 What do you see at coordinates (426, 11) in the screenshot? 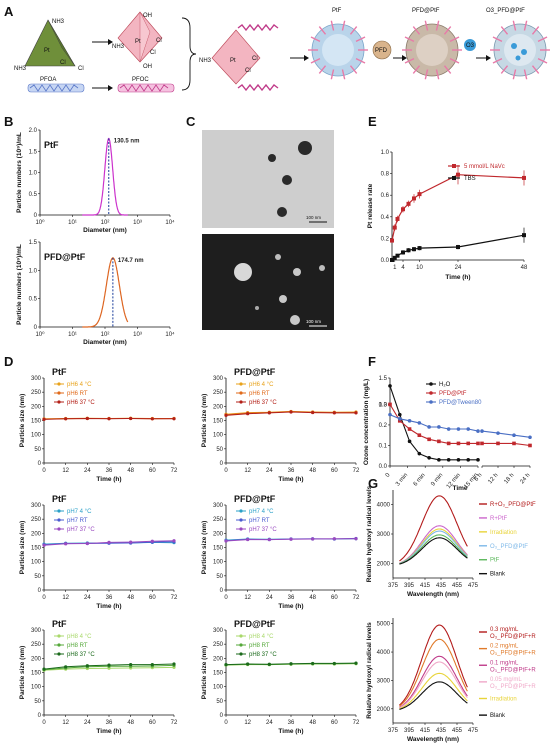
I see `label-pfd-ptf-scheme: PFD@PtF` at bounding box center [426, 11].